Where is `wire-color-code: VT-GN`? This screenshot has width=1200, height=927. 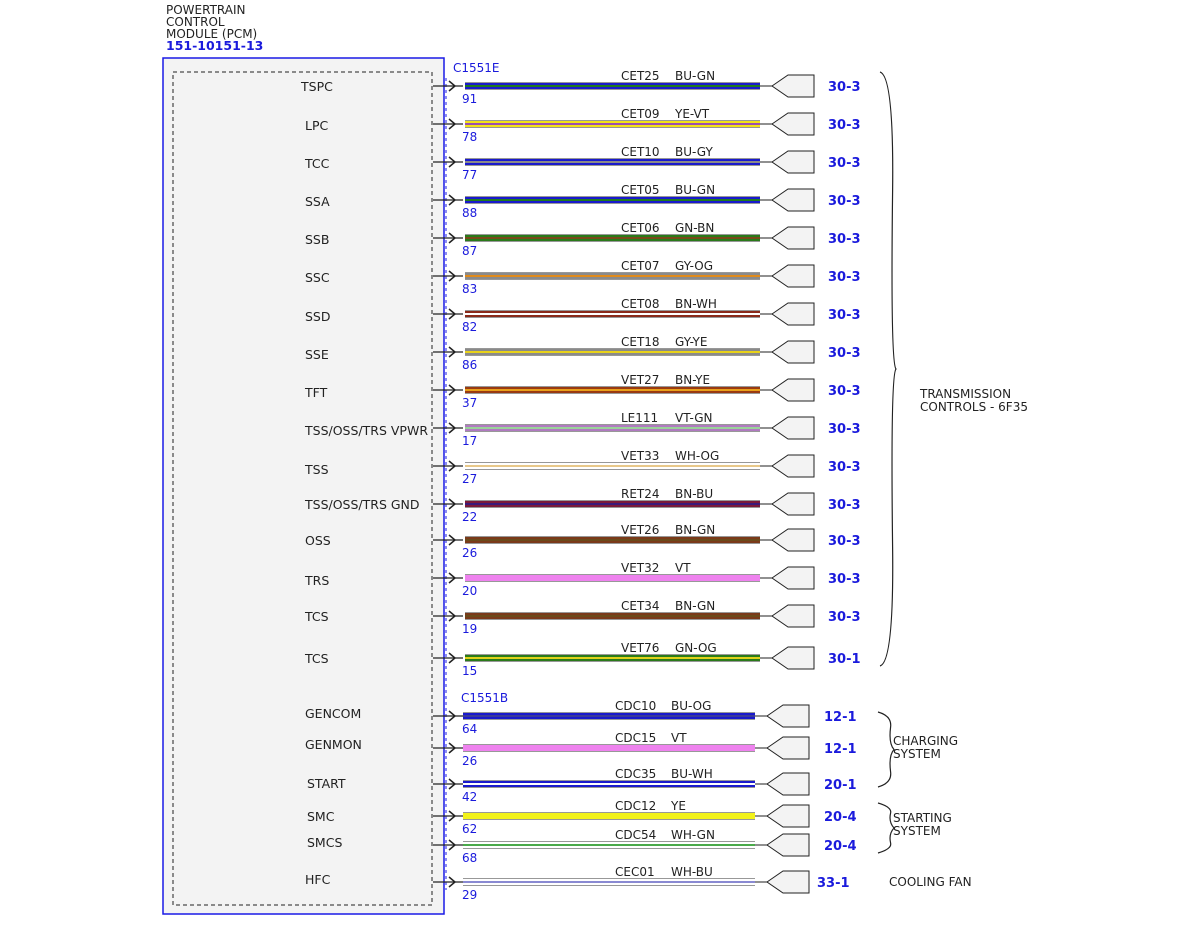 wire-color-code: VT-GN is located at coordinates (693, 418).